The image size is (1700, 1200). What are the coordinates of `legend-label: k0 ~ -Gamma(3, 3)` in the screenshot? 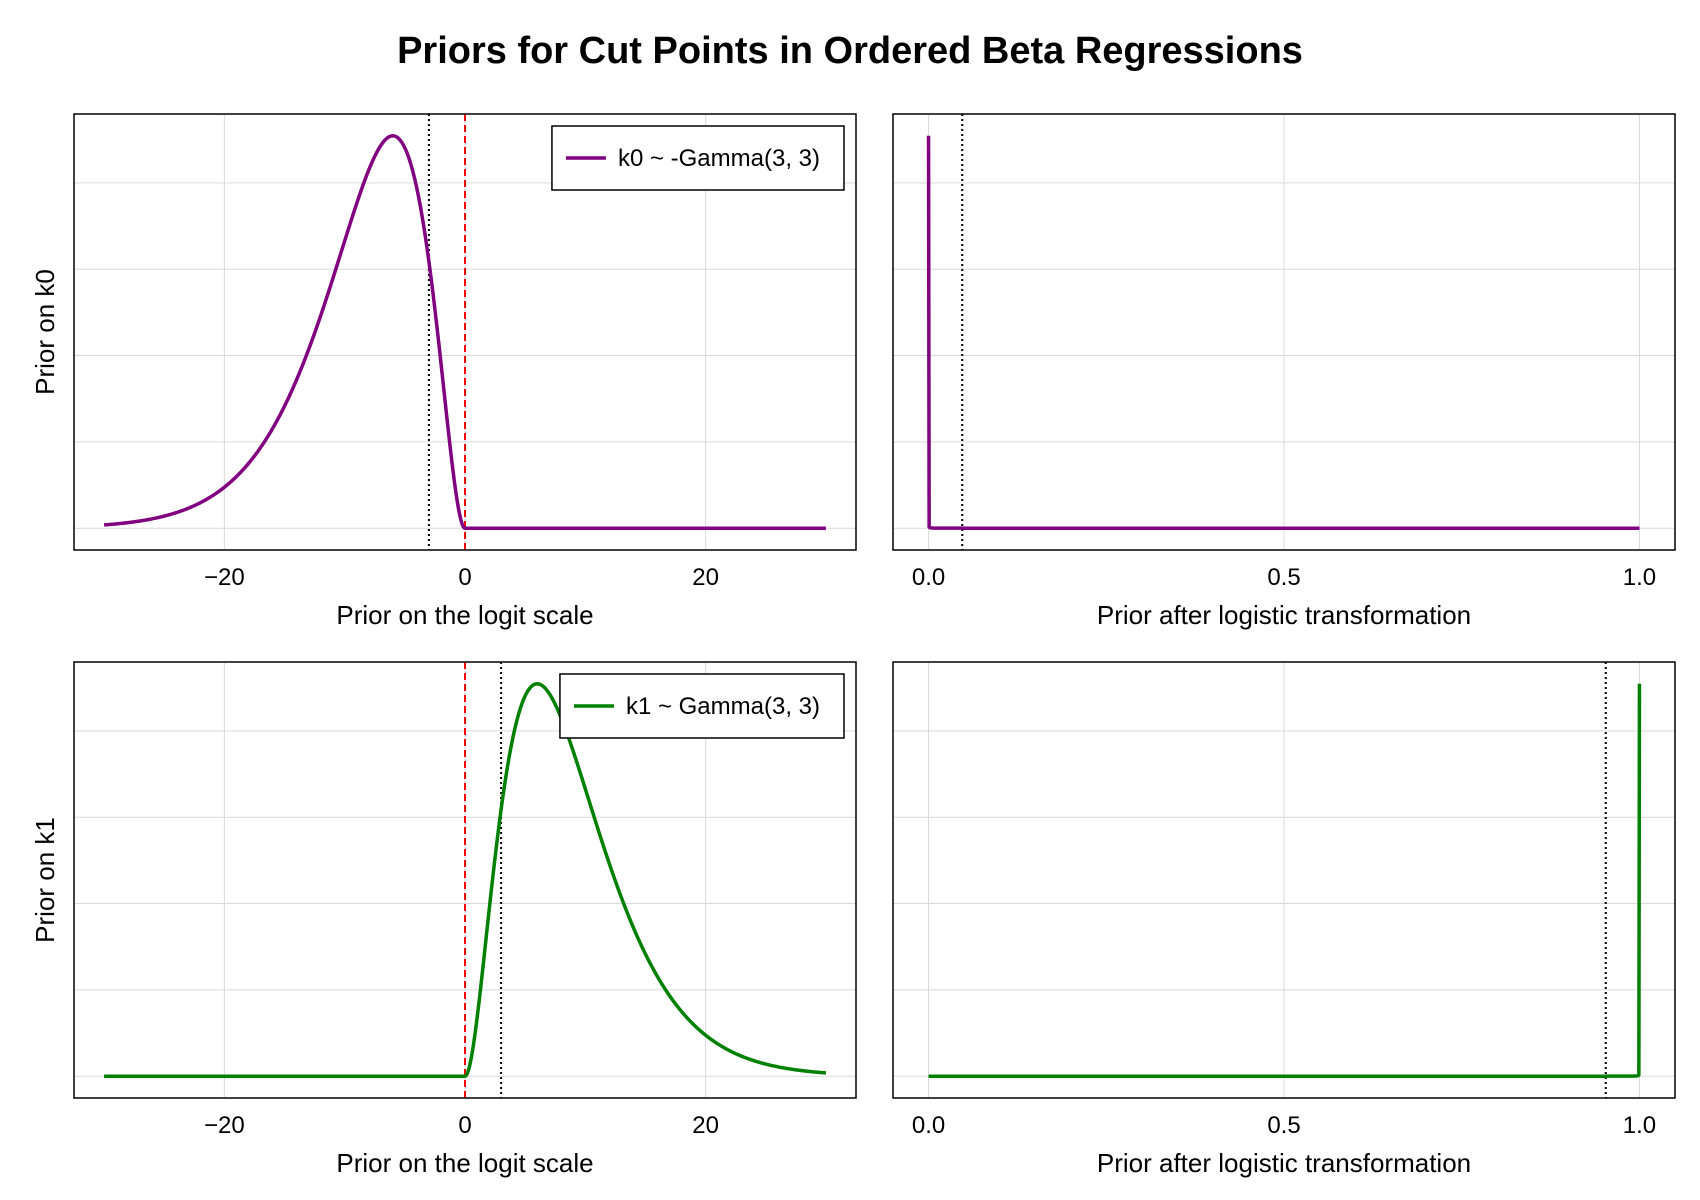 It's located at (719, 158).